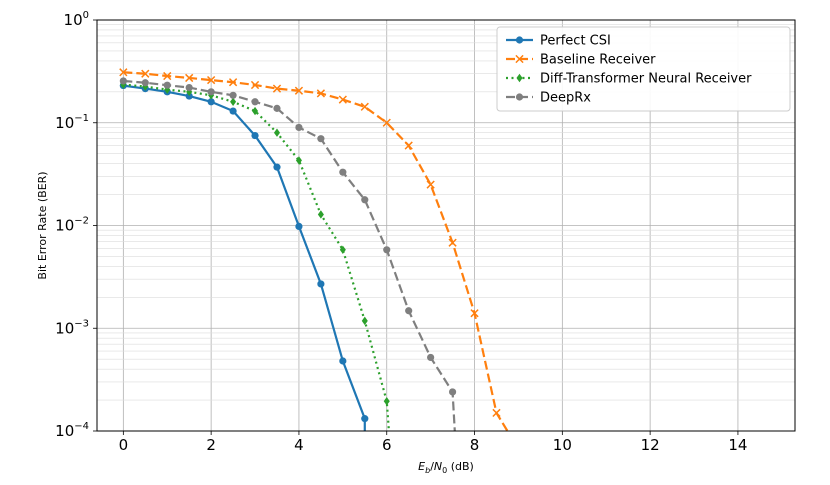  I want to click on y-tick-label: 10⁻², so click(72, 225).